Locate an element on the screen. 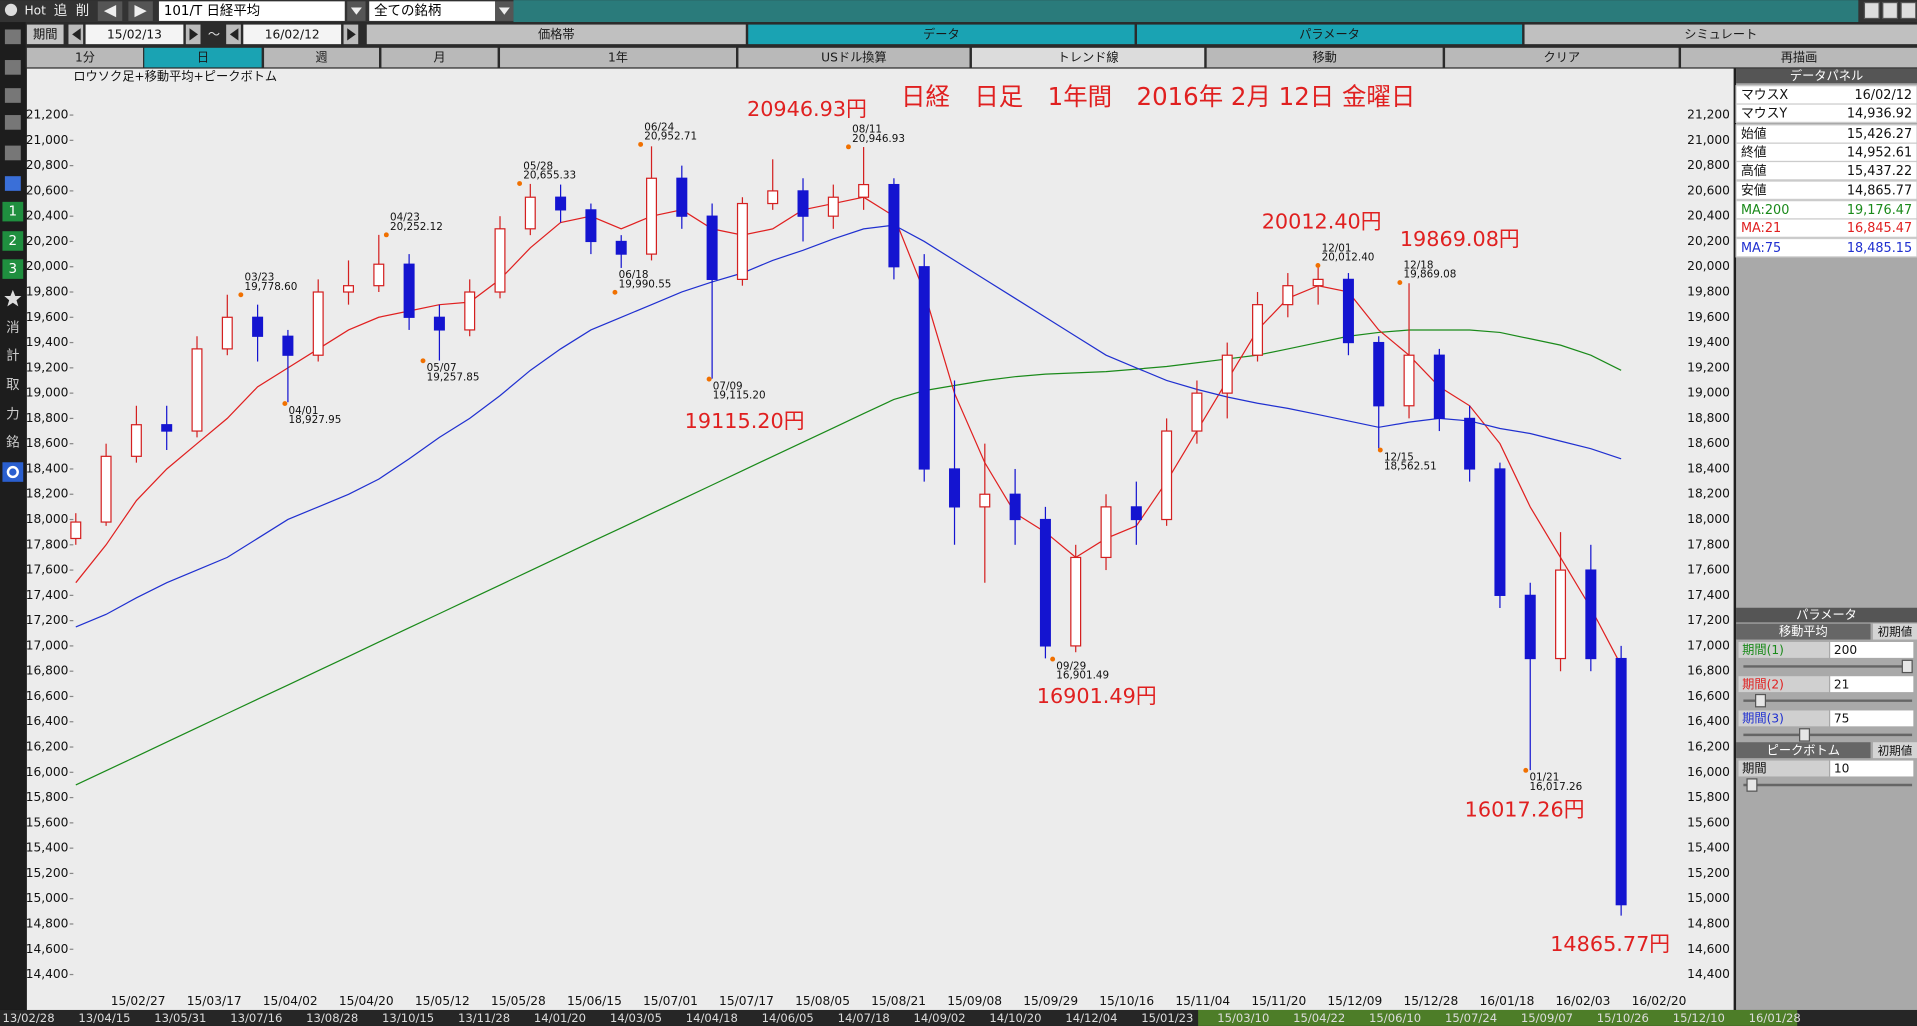  tool-label: 計 is located at coordinates (12, 356).